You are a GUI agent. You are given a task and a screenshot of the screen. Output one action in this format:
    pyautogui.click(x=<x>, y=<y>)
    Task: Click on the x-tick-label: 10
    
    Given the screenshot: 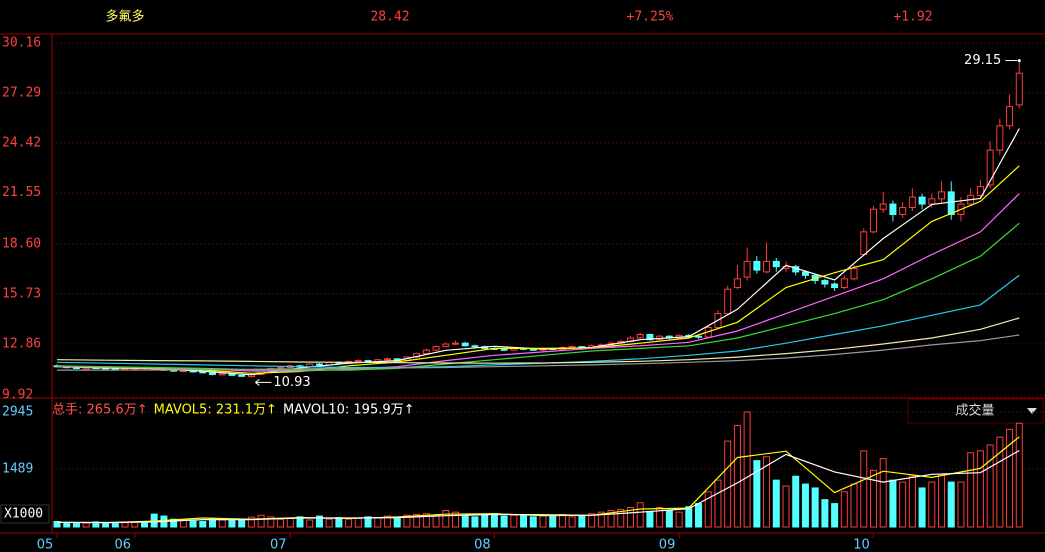 What is the action you would take?
    pyautogui.click(x=861, y=545)
    